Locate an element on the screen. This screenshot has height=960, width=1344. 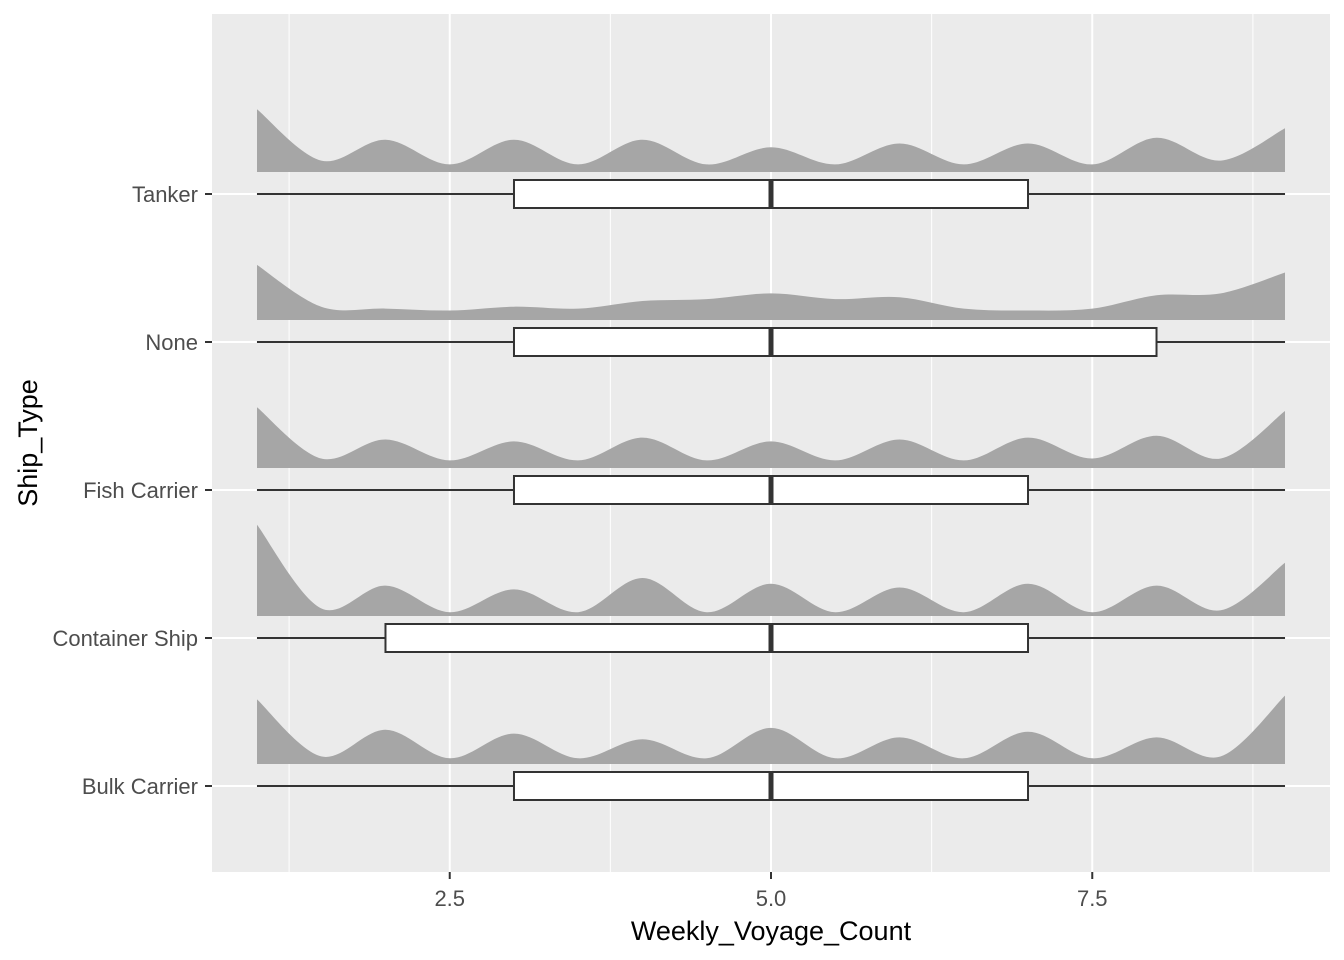
boxplot-bulk-carrier is located at coordinates (771, 786).